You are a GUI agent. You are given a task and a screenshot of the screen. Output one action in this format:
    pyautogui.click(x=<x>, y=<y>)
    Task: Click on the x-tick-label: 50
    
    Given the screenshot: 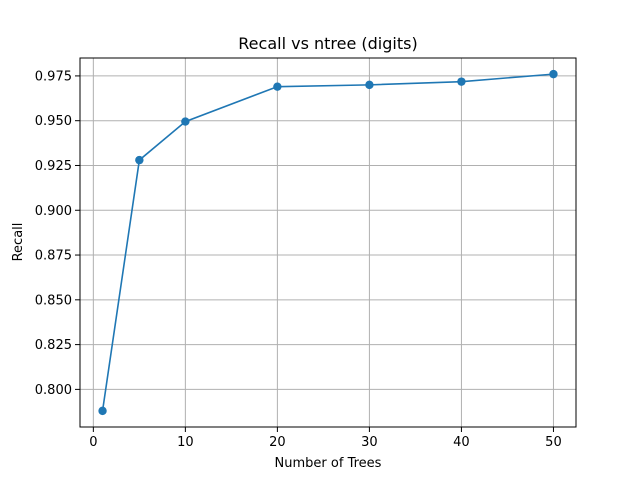 What is the action you would take?
    pyautogui.click(x=553, y=442)
    